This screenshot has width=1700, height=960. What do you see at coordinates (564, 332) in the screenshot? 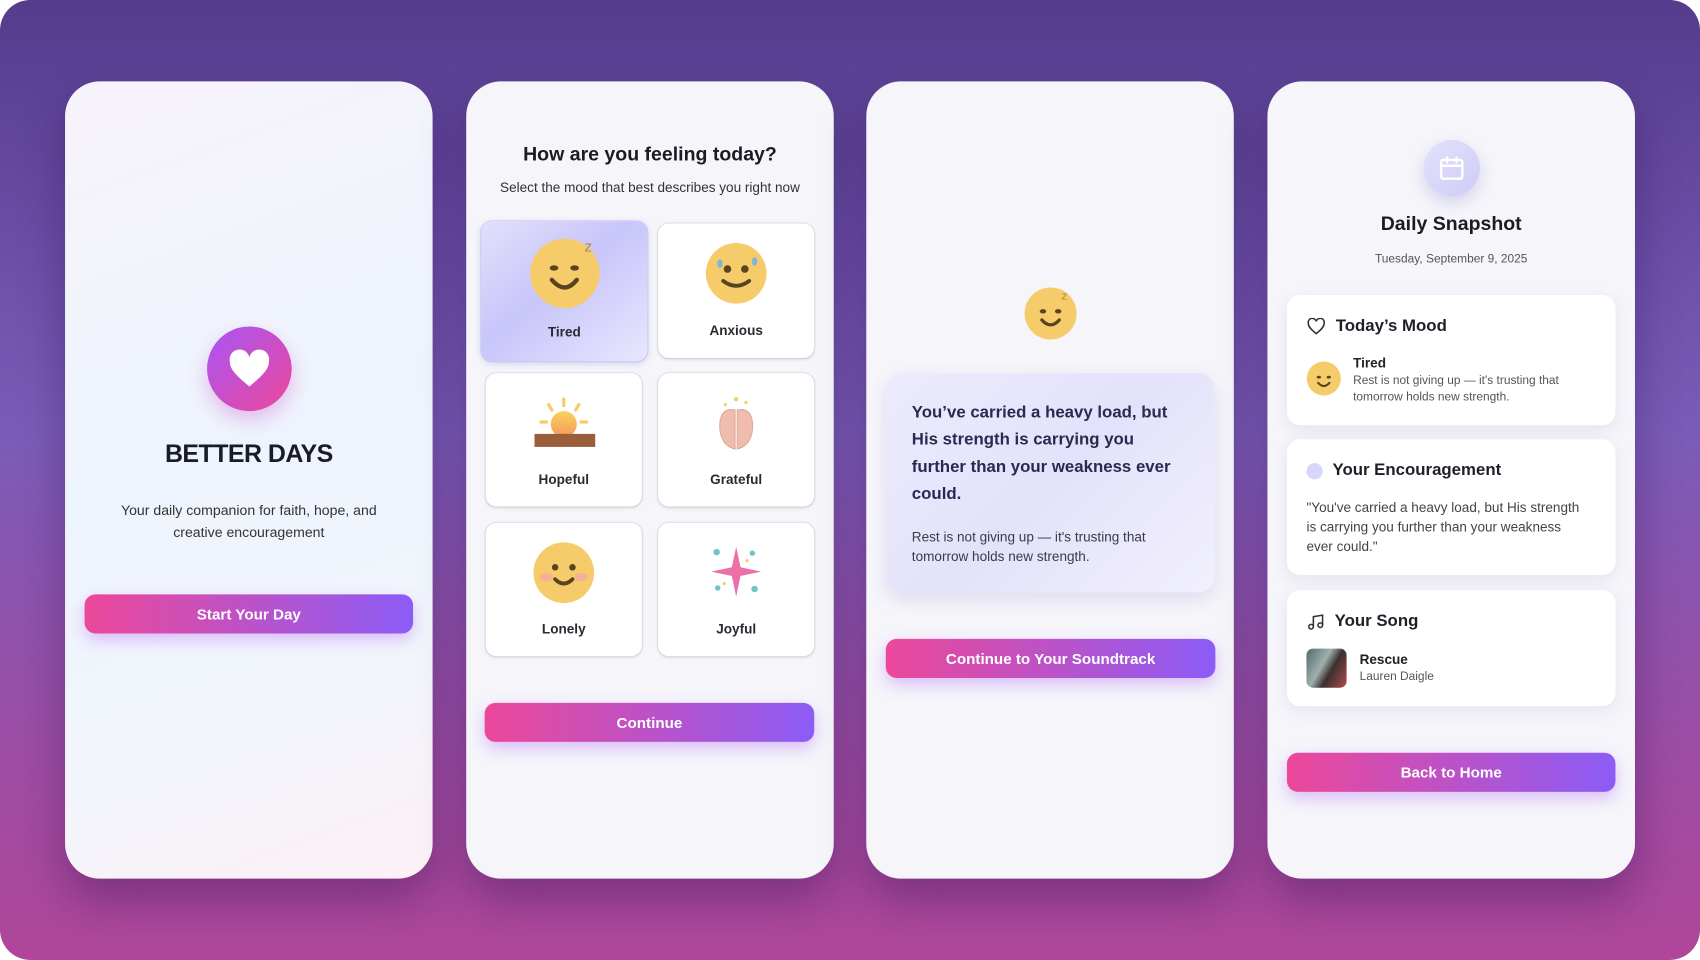
I see `mood-label: Tired` at bounding box center [564, 332].